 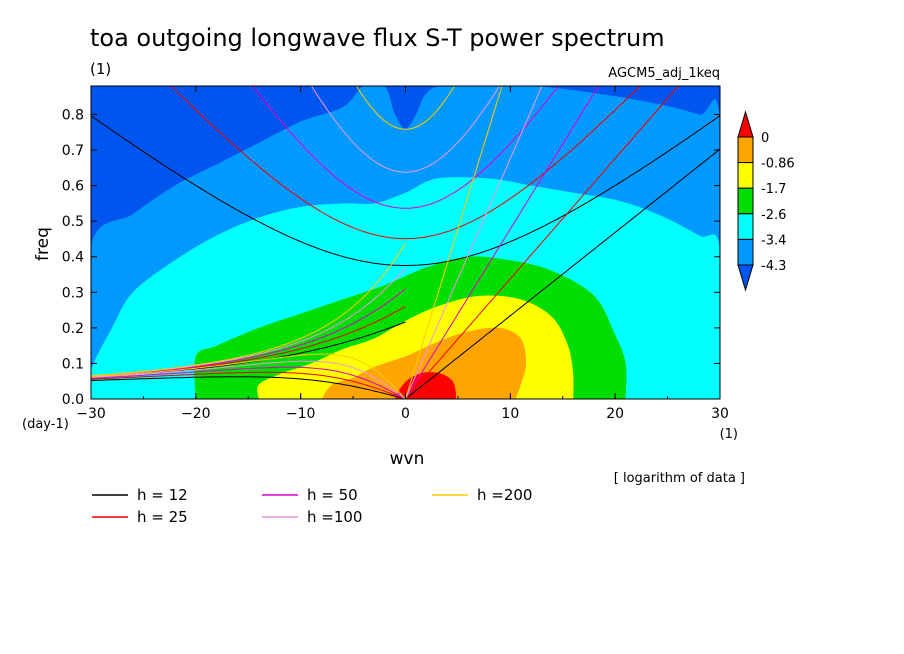 What do you see at coordinates (773, 215) in the screenshot?
I see `colorbar-label: -2.6` at bounding box center [773, 215].